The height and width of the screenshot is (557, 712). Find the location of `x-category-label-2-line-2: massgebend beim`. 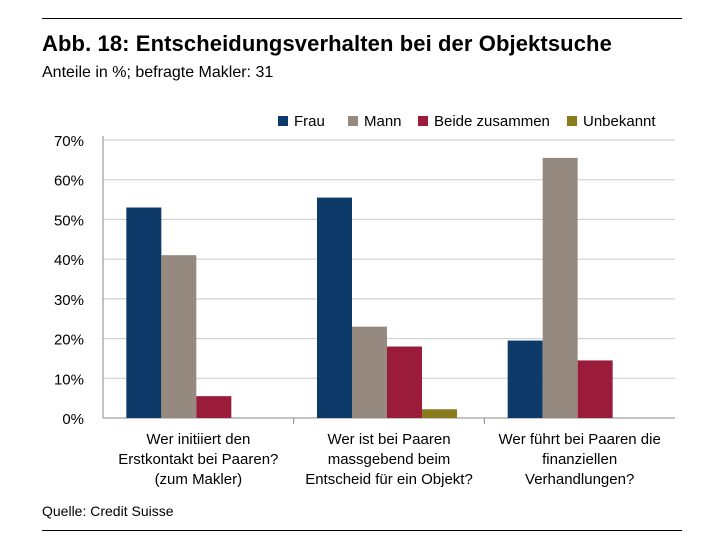

x-category-label-2-line-2: massgebend beim is located at coordinates (389, 459).